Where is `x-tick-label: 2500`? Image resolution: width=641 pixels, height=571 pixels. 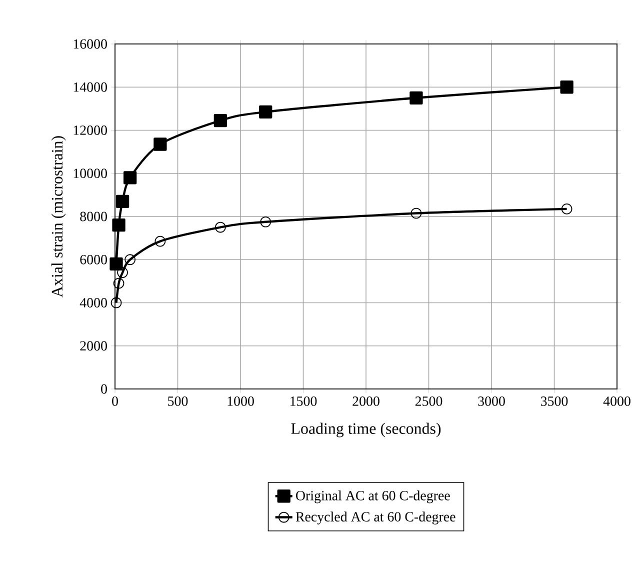
x-tick-label: 2500 is located at coordinates (428, 401).